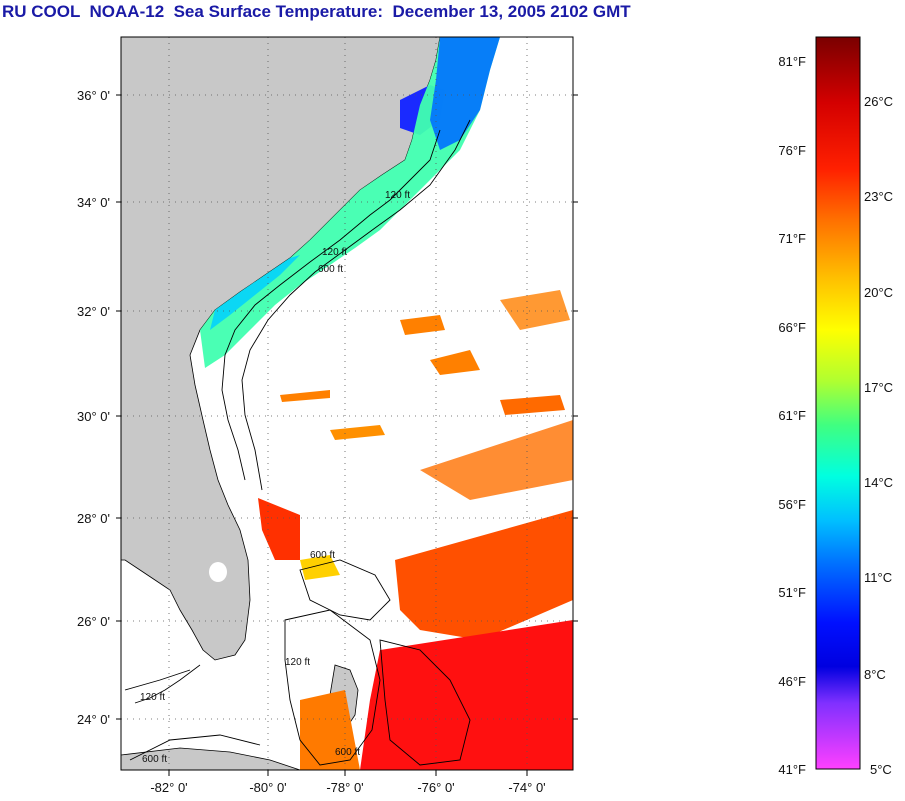 This screenshot has width=905, height=801. I want to click on lat-label: 24° 0', so click(93, 719).